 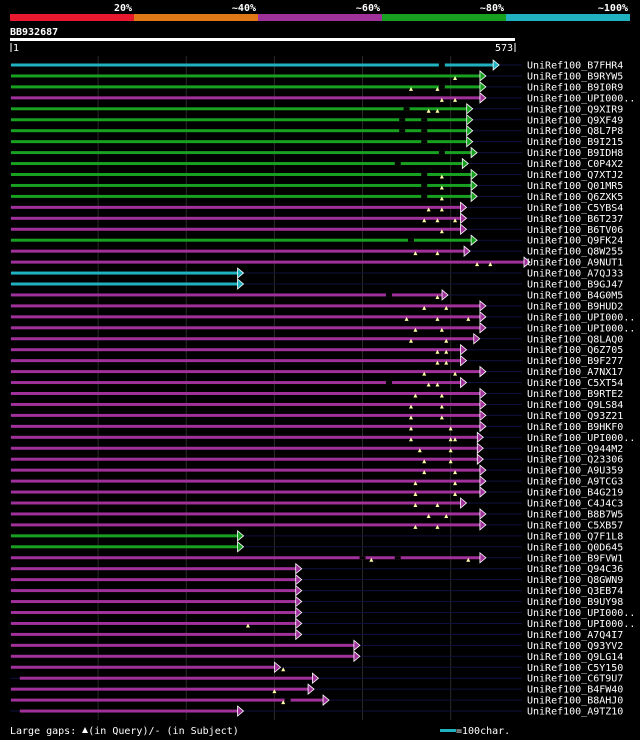 I want to click on hit-row: UniRef100_A9NUT1, so click(x=316, y=262).